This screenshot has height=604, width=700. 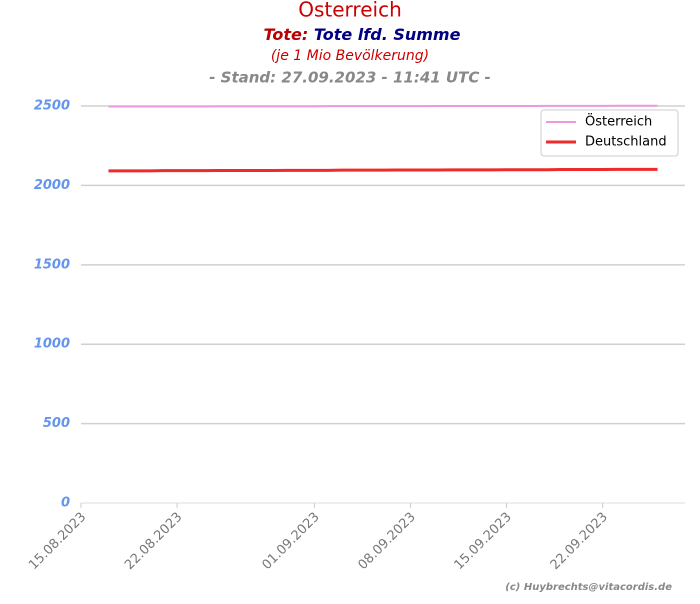 What do you see at coordinates (350, 78) in the screenshot?
I see `stand: - Stand: 27.09.2023 - 11:41 UTC -` at bounding box center [350, 78].